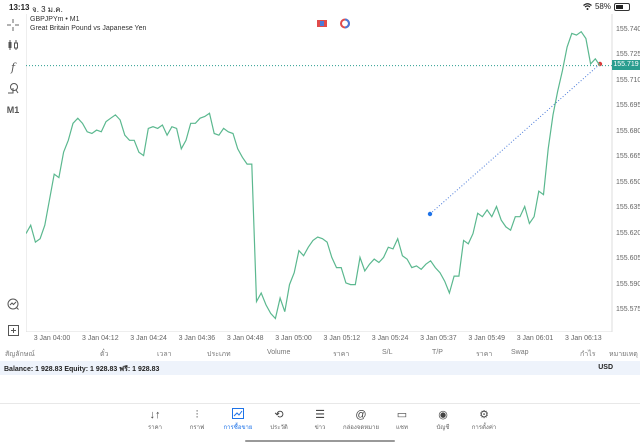 Image resolution: width=640 pixels, height=448 pixels. What do you see at coordinates (13, 179) in the screenshot?
I see `chart-toolbar: f M1` at bounding box center [13, 179].